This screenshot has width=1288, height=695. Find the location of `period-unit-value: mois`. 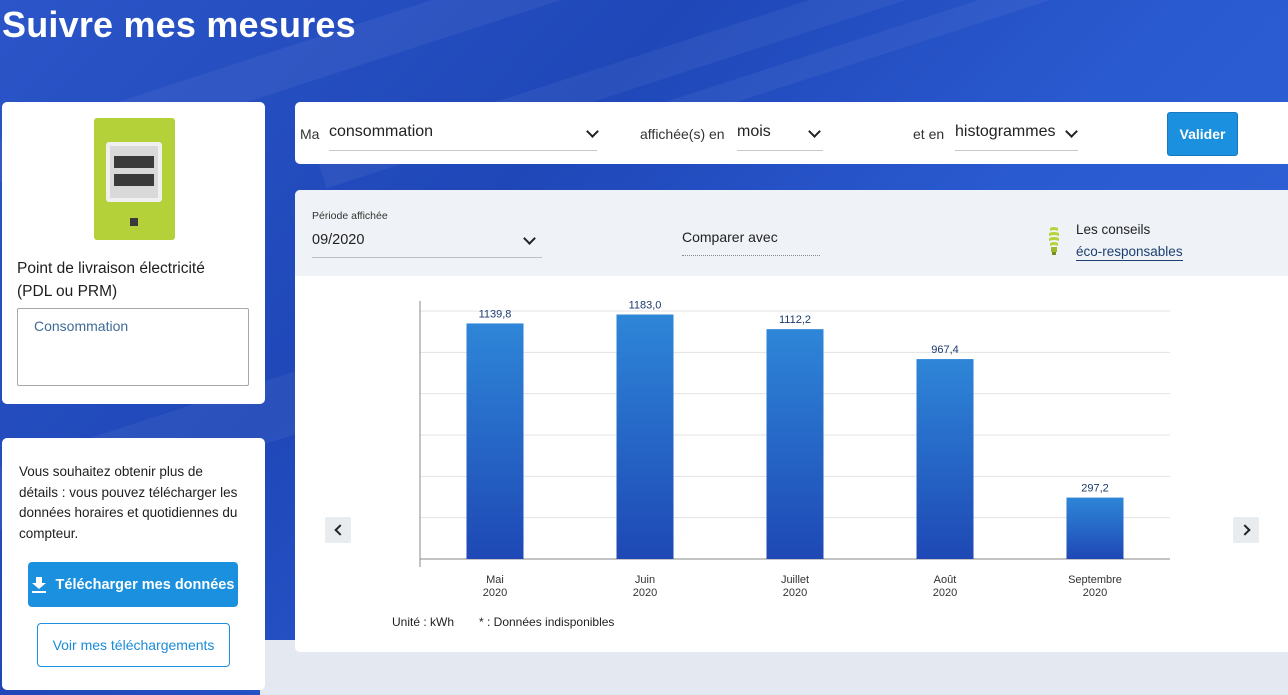

period-unit-value: mois is located at coordinates (754, 131).